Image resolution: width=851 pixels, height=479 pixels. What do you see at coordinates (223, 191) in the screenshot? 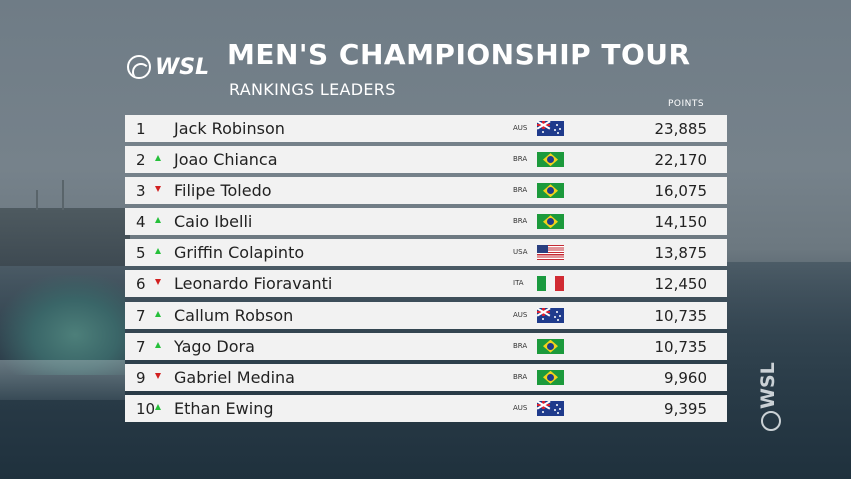
I see `surfer-name: Filipe Toledo` at bounding box center [223, 191].